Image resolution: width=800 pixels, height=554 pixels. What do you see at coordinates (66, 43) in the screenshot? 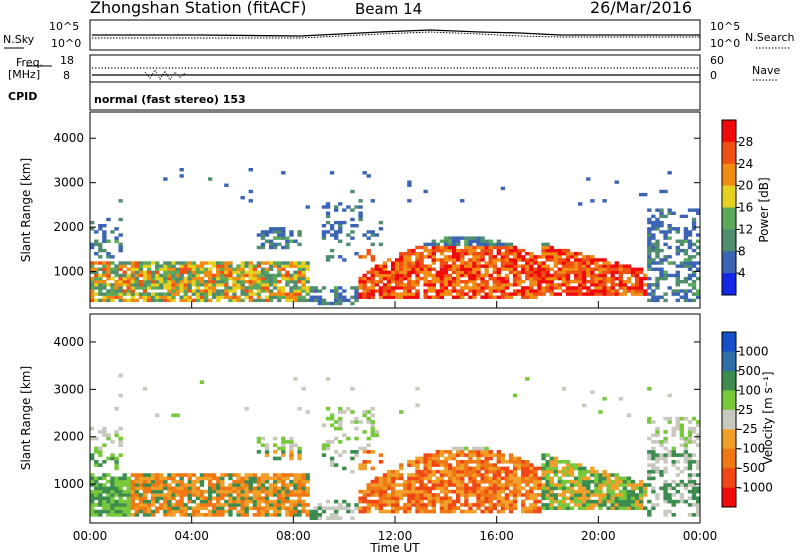
I see `noise-tick-bottom-left: 10^0` at bounding box center [66, 43].